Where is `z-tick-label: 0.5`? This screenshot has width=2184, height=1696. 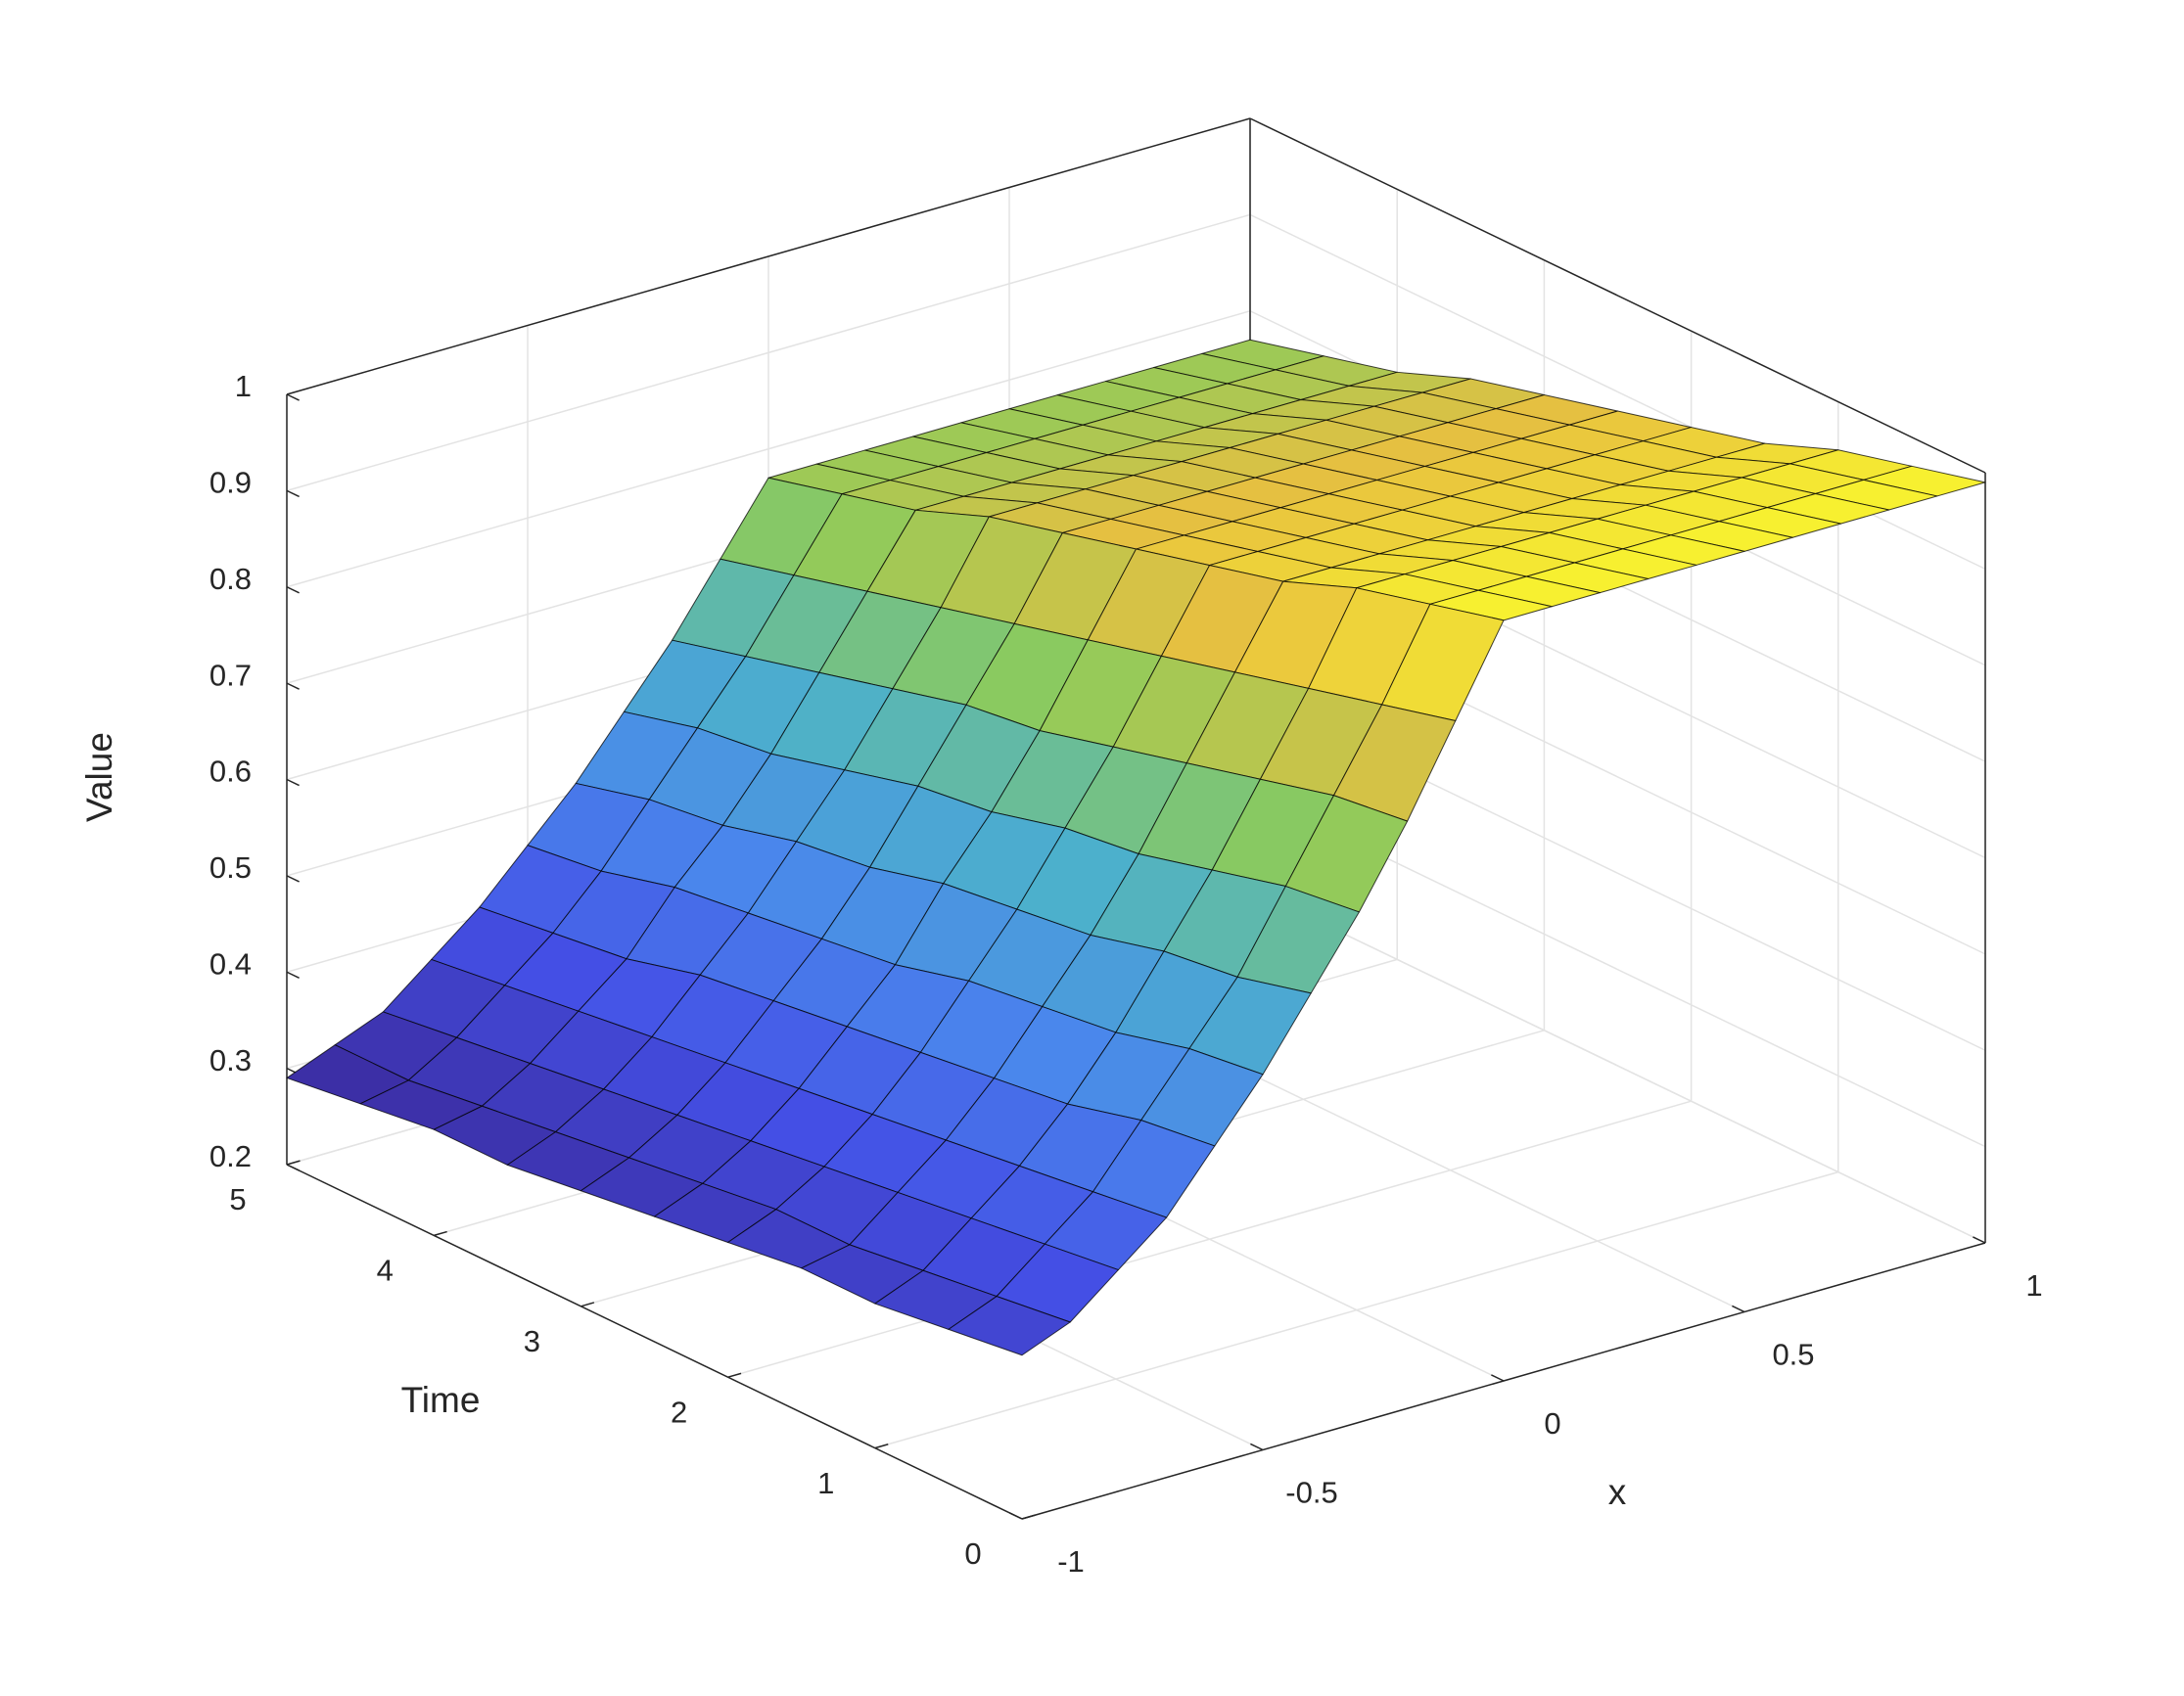
z-tick-label: 0.5 is located at coordinates (230, 867).